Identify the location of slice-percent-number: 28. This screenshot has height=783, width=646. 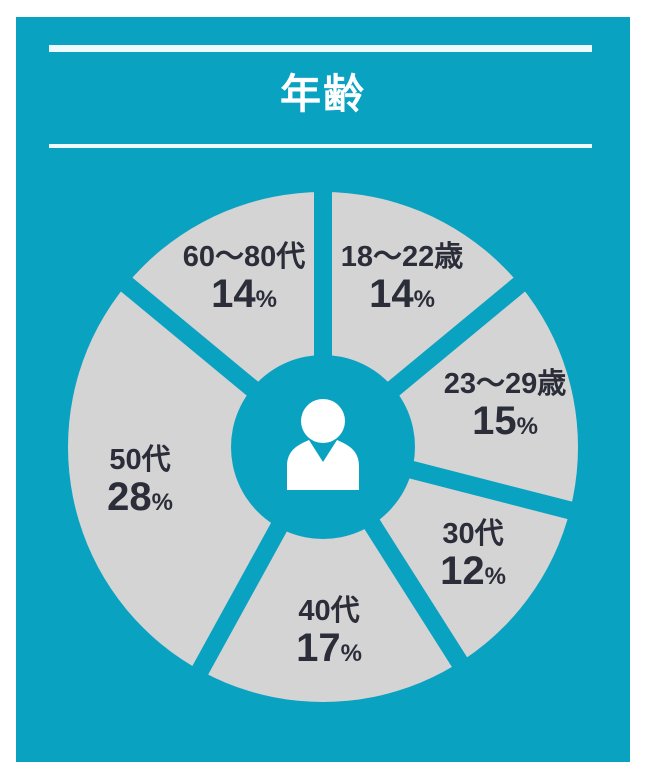
(129, 497).